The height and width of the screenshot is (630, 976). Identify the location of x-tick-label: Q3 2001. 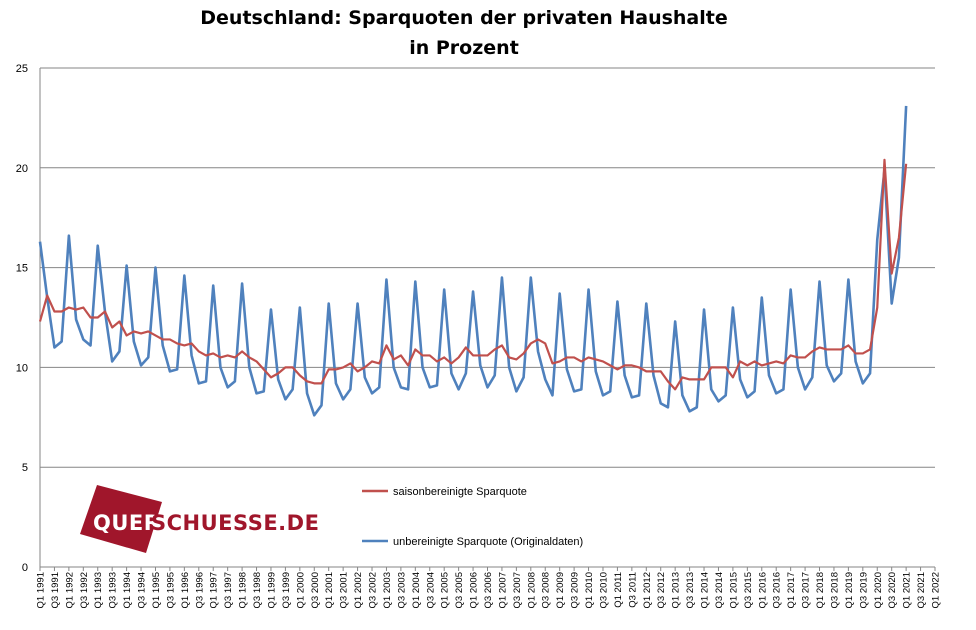
(344, 590).